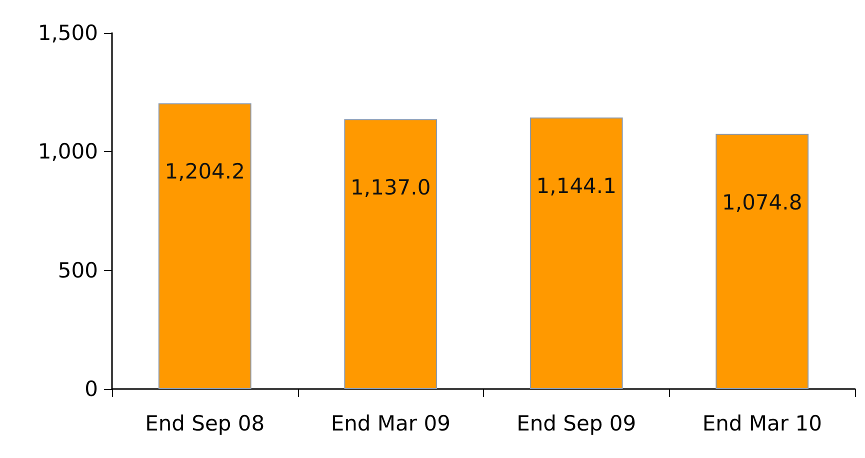  I want to click on data-label: 1,137.0, so click(390, 188).